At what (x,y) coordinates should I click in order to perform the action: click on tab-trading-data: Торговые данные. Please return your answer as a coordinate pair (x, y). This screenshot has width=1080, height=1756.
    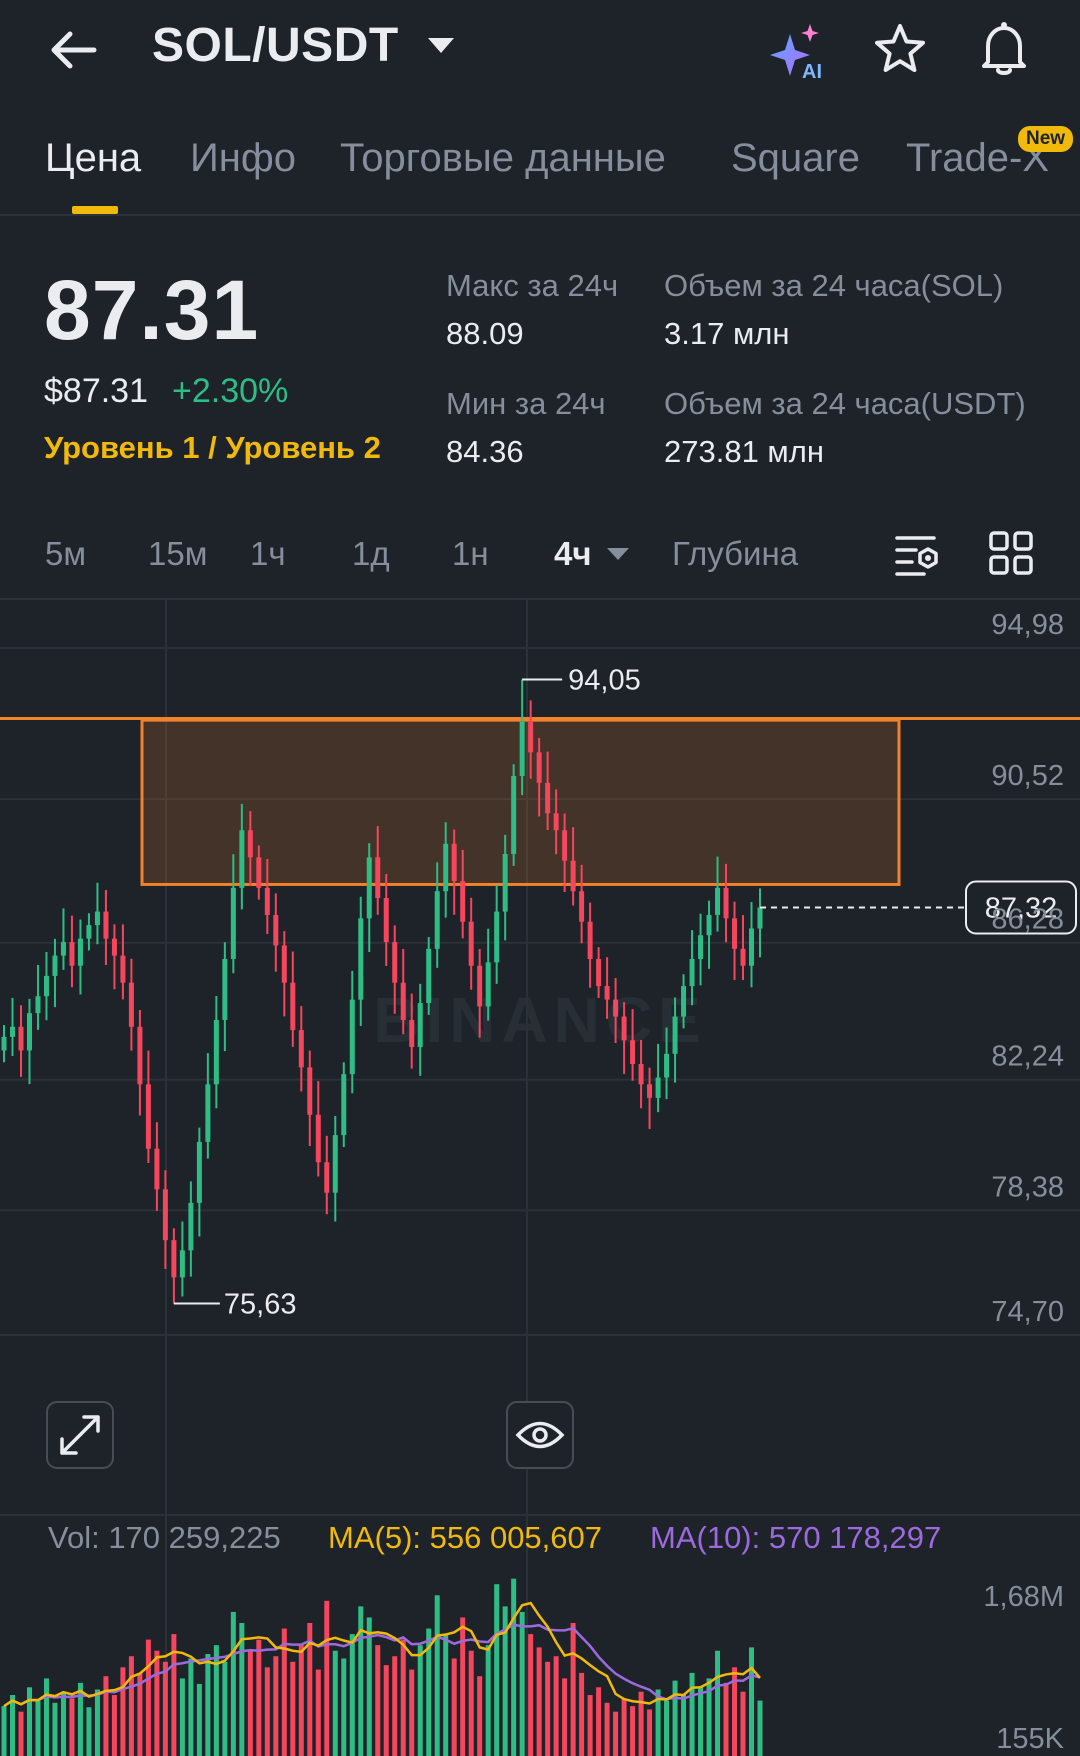
    Looking at the image, I should click on (503, 158).